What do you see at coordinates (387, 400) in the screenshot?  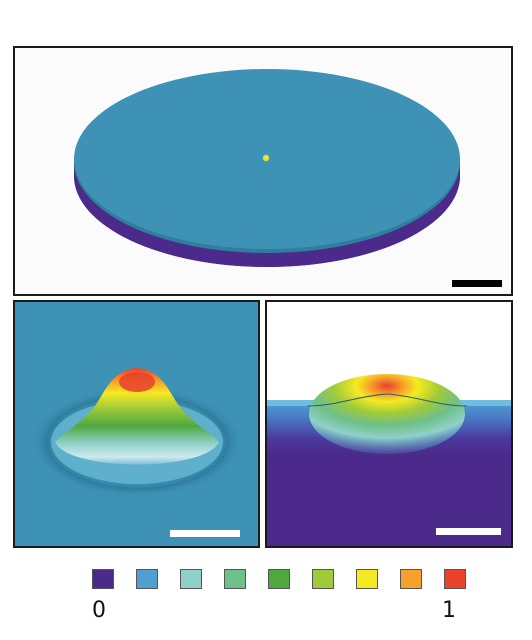 I see `interface-line` at bounding box center [387, 400].